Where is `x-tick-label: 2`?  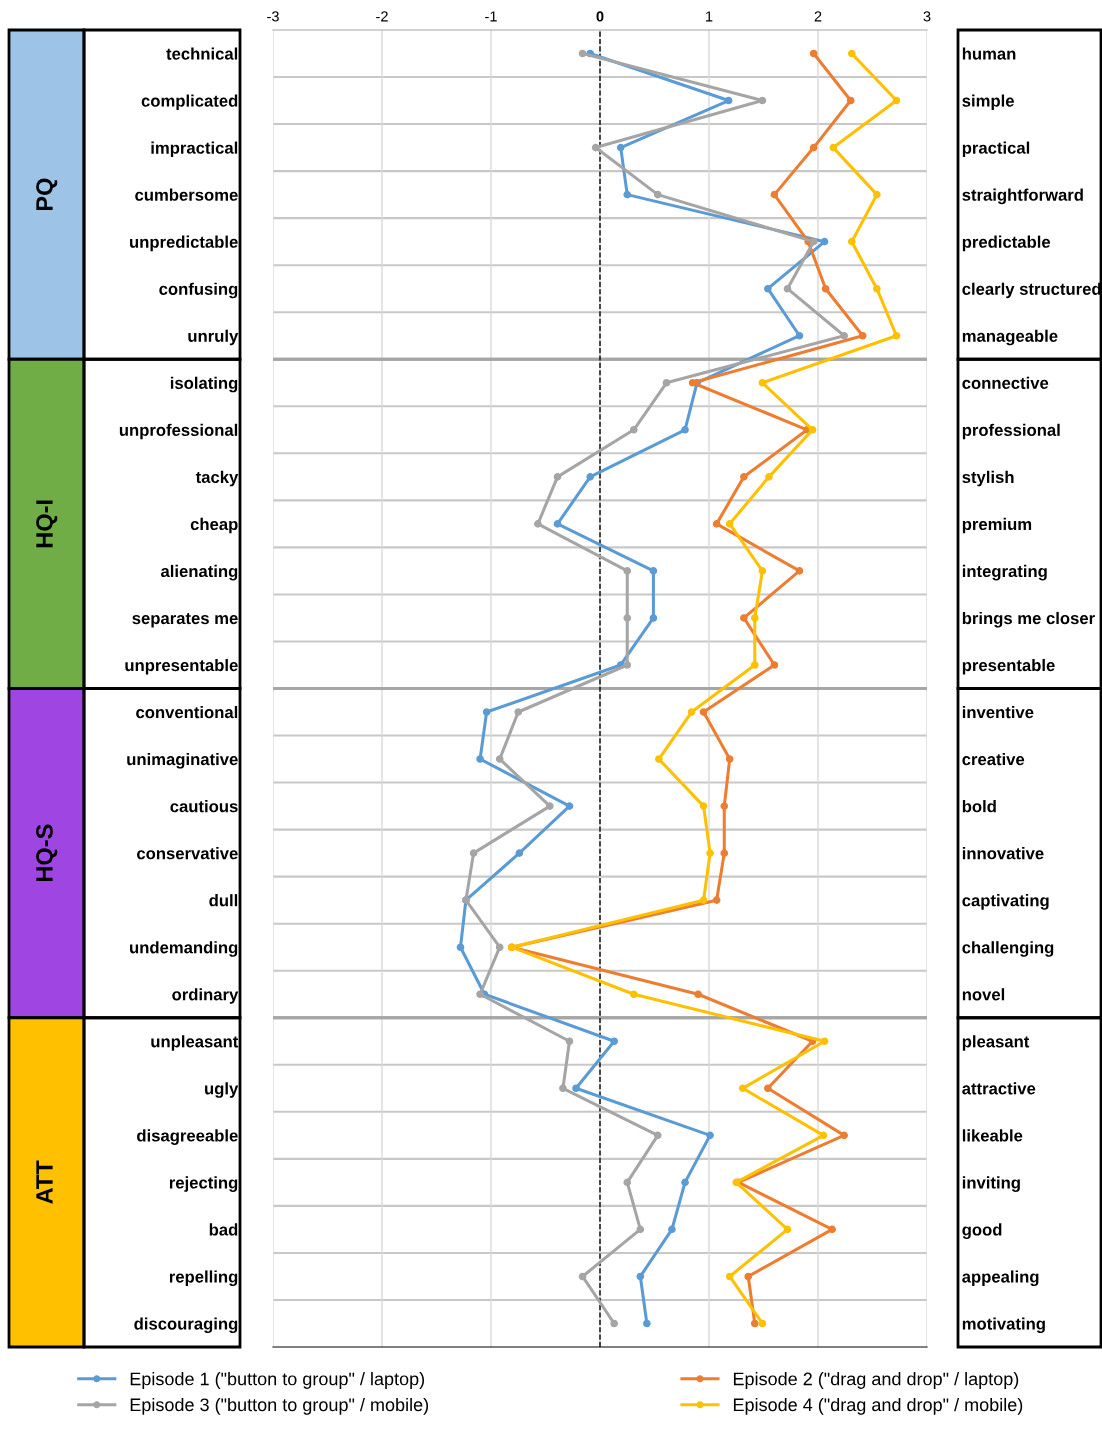 x-tick-label: 2 is located at coordinates (818, 16).